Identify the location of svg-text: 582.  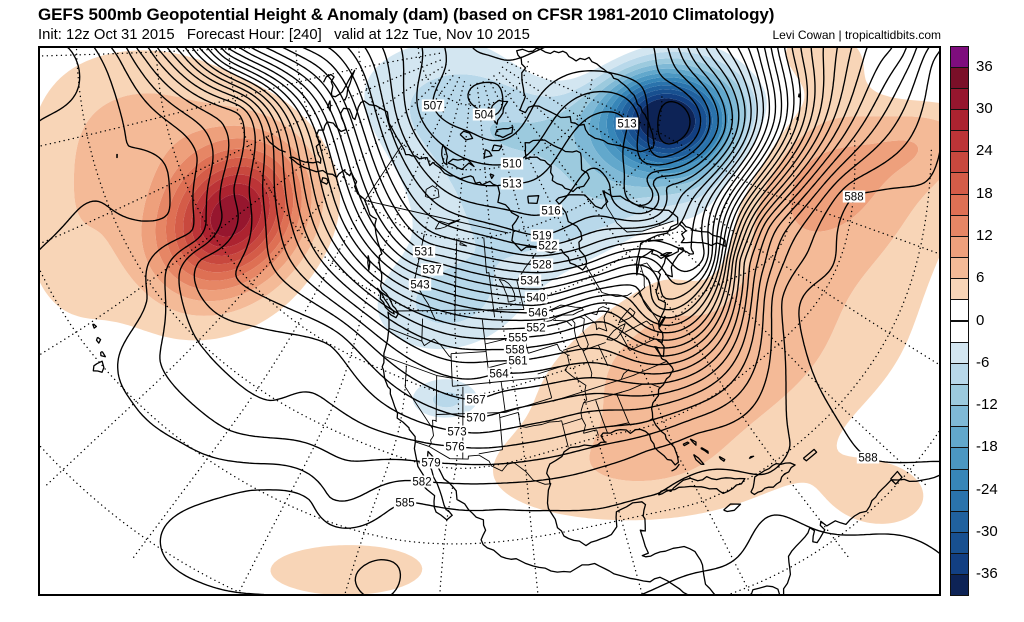
(421, 482).